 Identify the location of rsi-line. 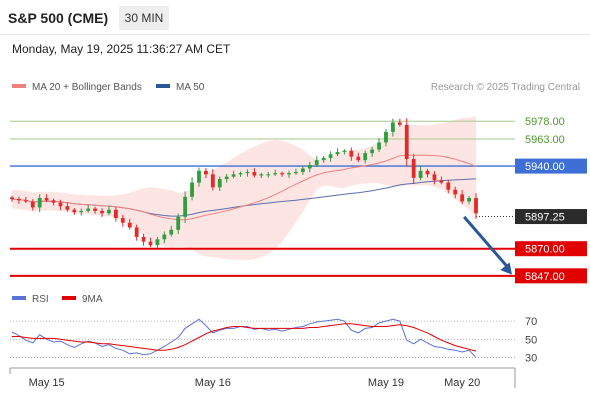
(244, 338).